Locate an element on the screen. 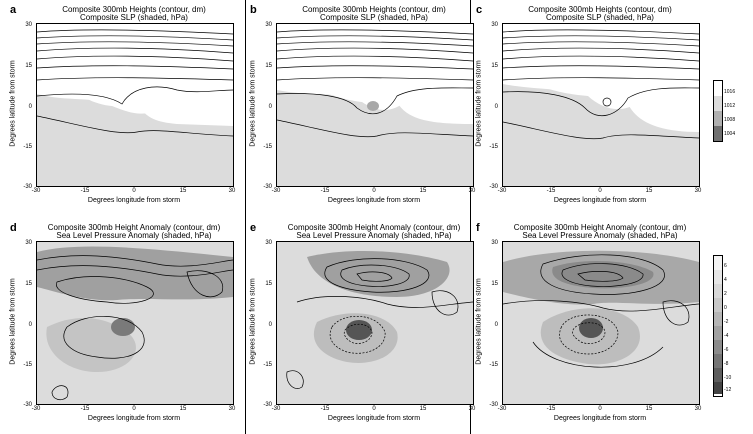 The image size is (753, 434). colorbar-tick: 1008 is located at coordinates (730, 120).